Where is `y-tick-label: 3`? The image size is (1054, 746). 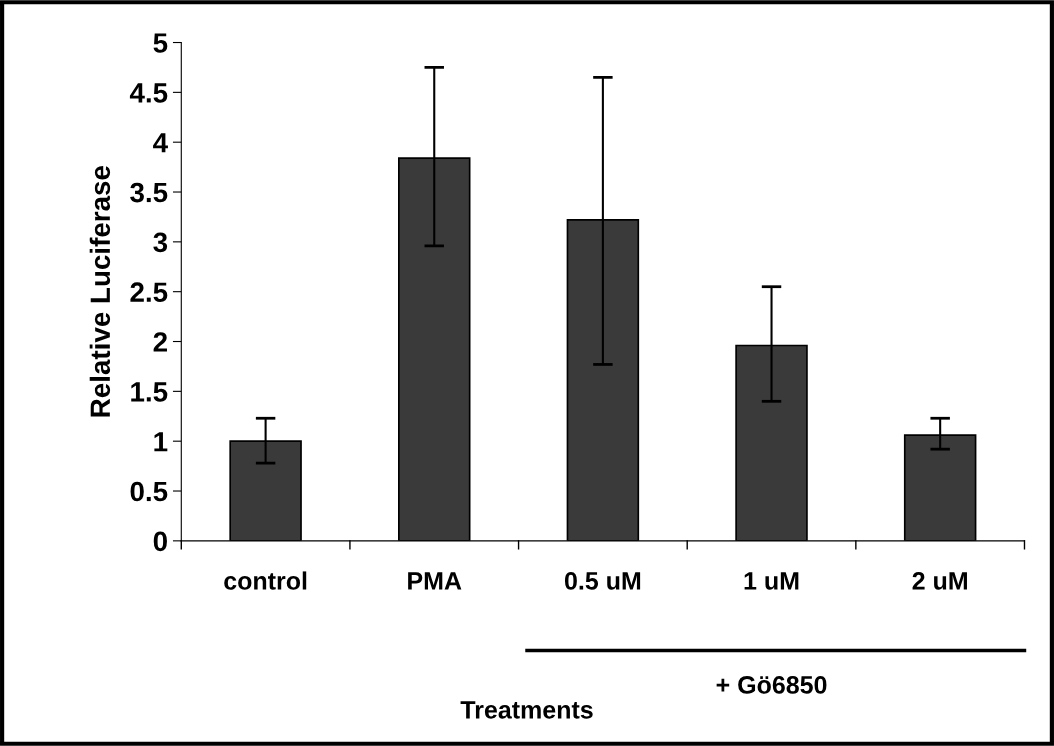 y-tick-label: 3 is located at coordinates (160, 242).